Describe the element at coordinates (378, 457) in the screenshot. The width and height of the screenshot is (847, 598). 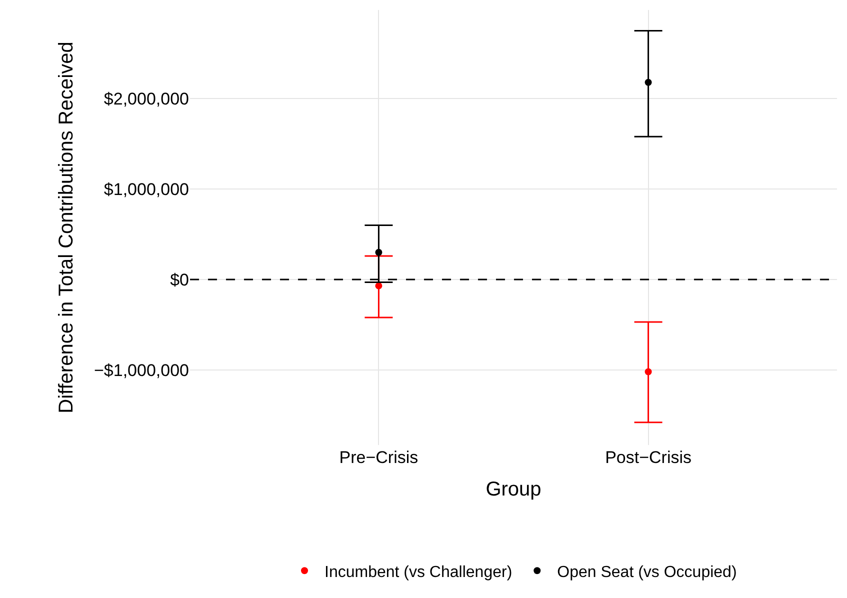
I see `x-tick-label: Pre−Crisis` at that location.